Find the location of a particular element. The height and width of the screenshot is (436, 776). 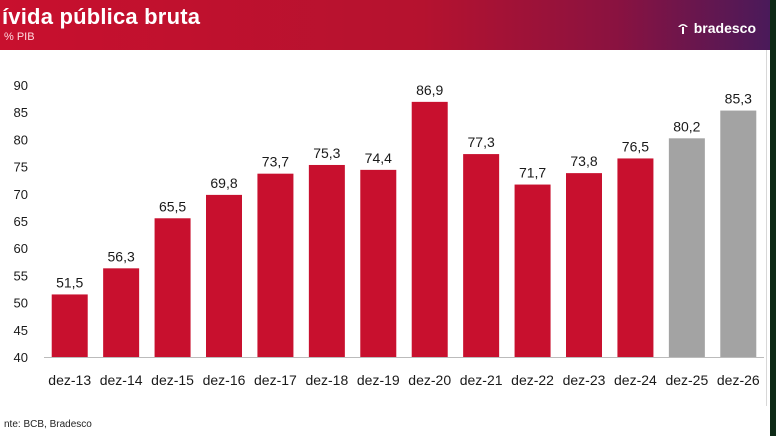

x-tick-label: dez-22 is located at coordinates (532, 380).